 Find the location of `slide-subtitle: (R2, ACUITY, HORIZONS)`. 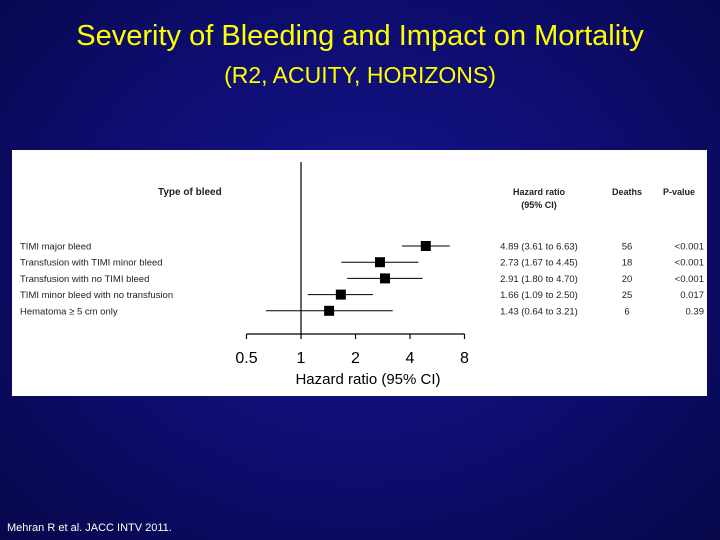

slide-subtitle: (R2, ACUITY, HORIZONS) is located at coordinates (360, 75).